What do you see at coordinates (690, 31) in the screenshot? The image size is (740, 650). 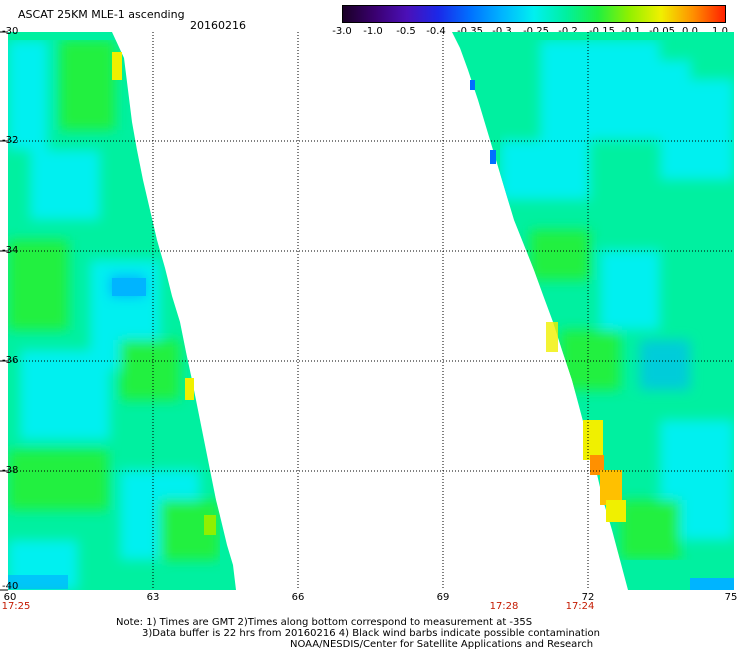 I see `colorbar-label: 0.0` at bounding box center [690, 31].